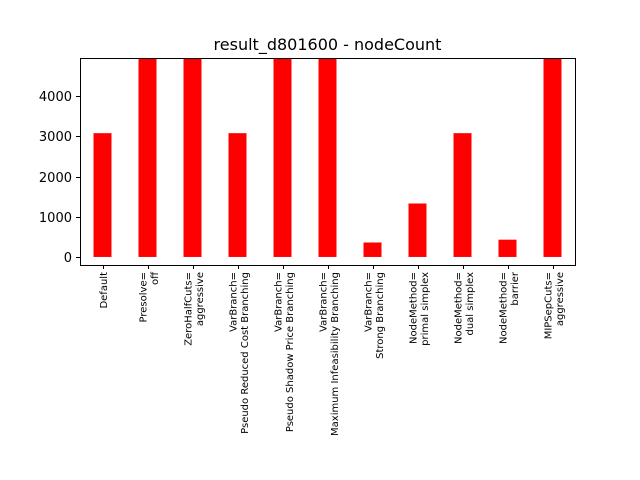 This screenshot has height=480, width=640. I want to click on x-tick-label: Default, so click(104, 290).